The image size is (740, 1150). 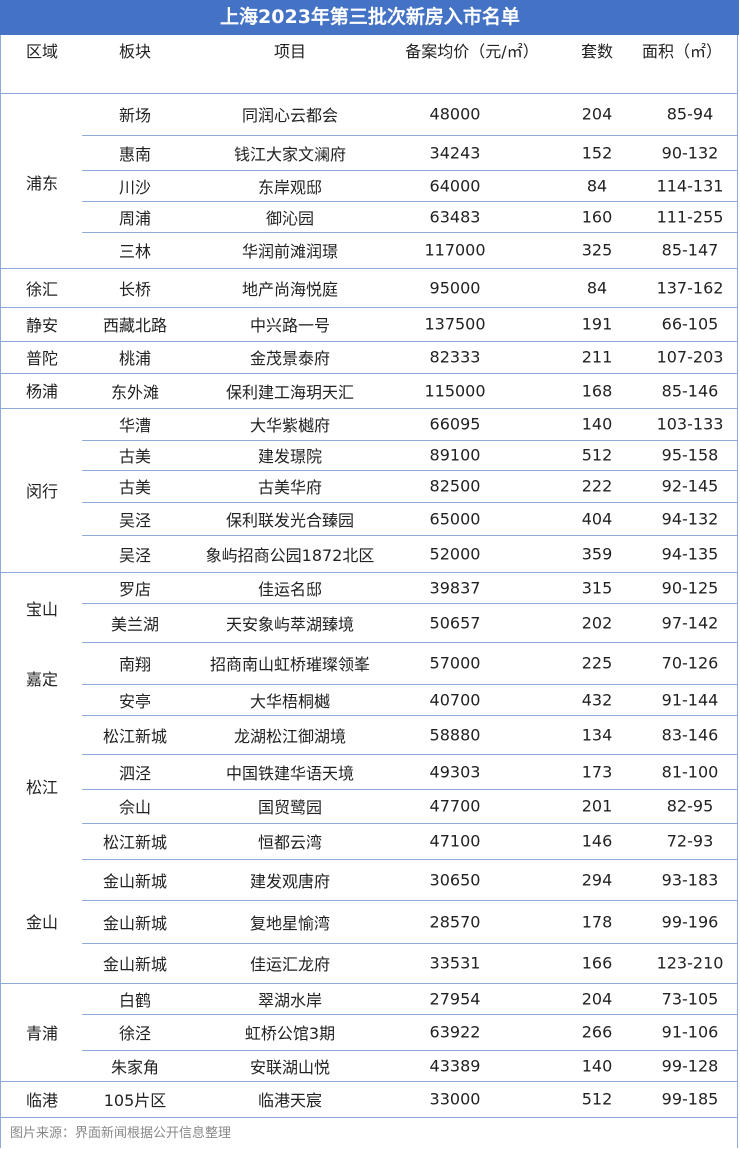 I want to click on cell-price: 63922, so click(x=455, y=1032).